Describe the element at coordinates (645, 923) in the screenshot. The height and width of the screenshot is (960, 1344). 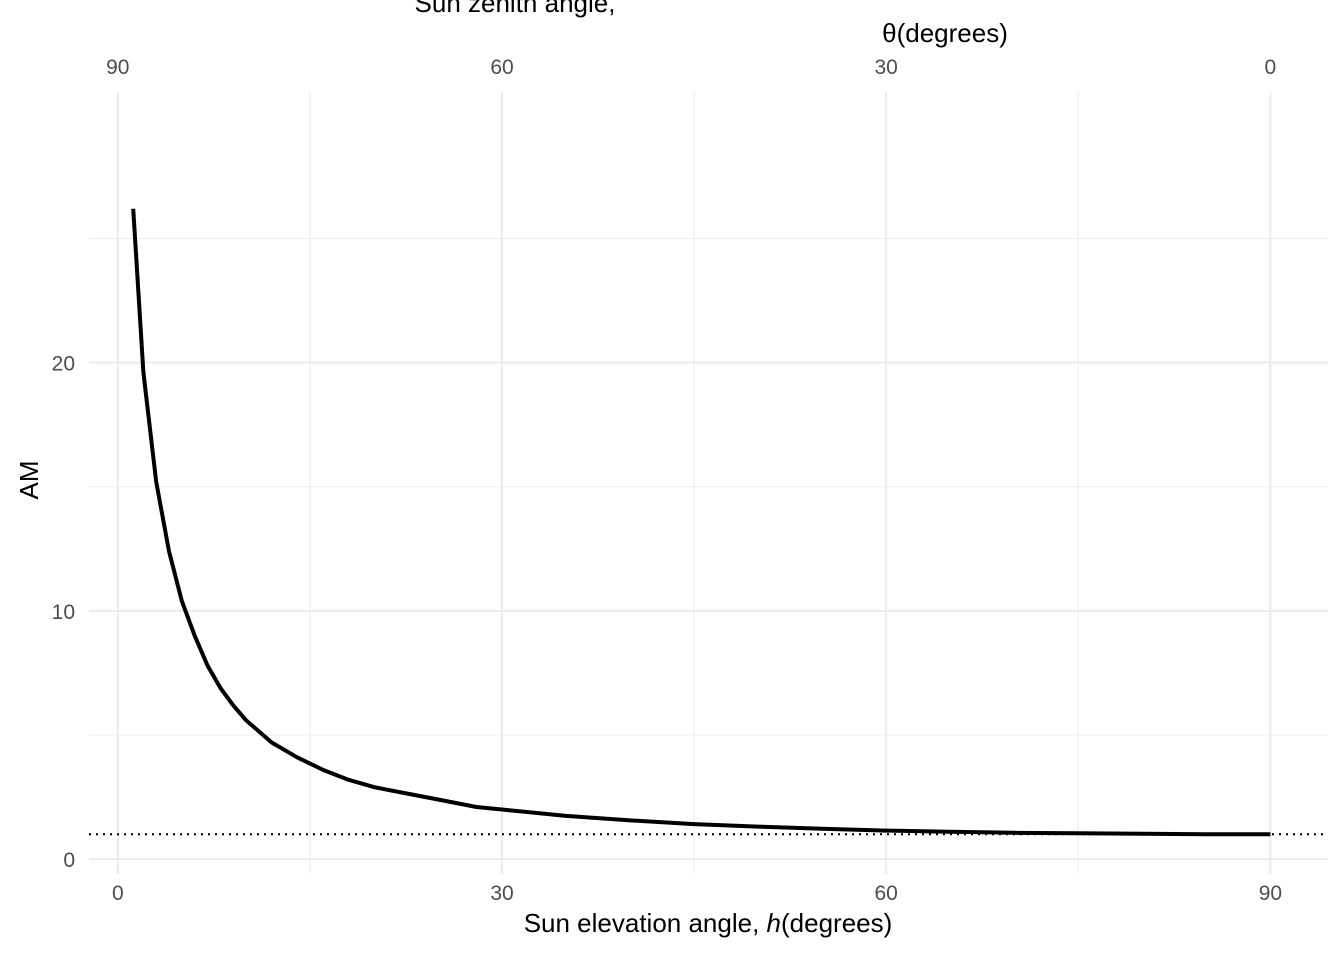
I see `x-axis-title-prefix: Sun elevation angle,` at that location.